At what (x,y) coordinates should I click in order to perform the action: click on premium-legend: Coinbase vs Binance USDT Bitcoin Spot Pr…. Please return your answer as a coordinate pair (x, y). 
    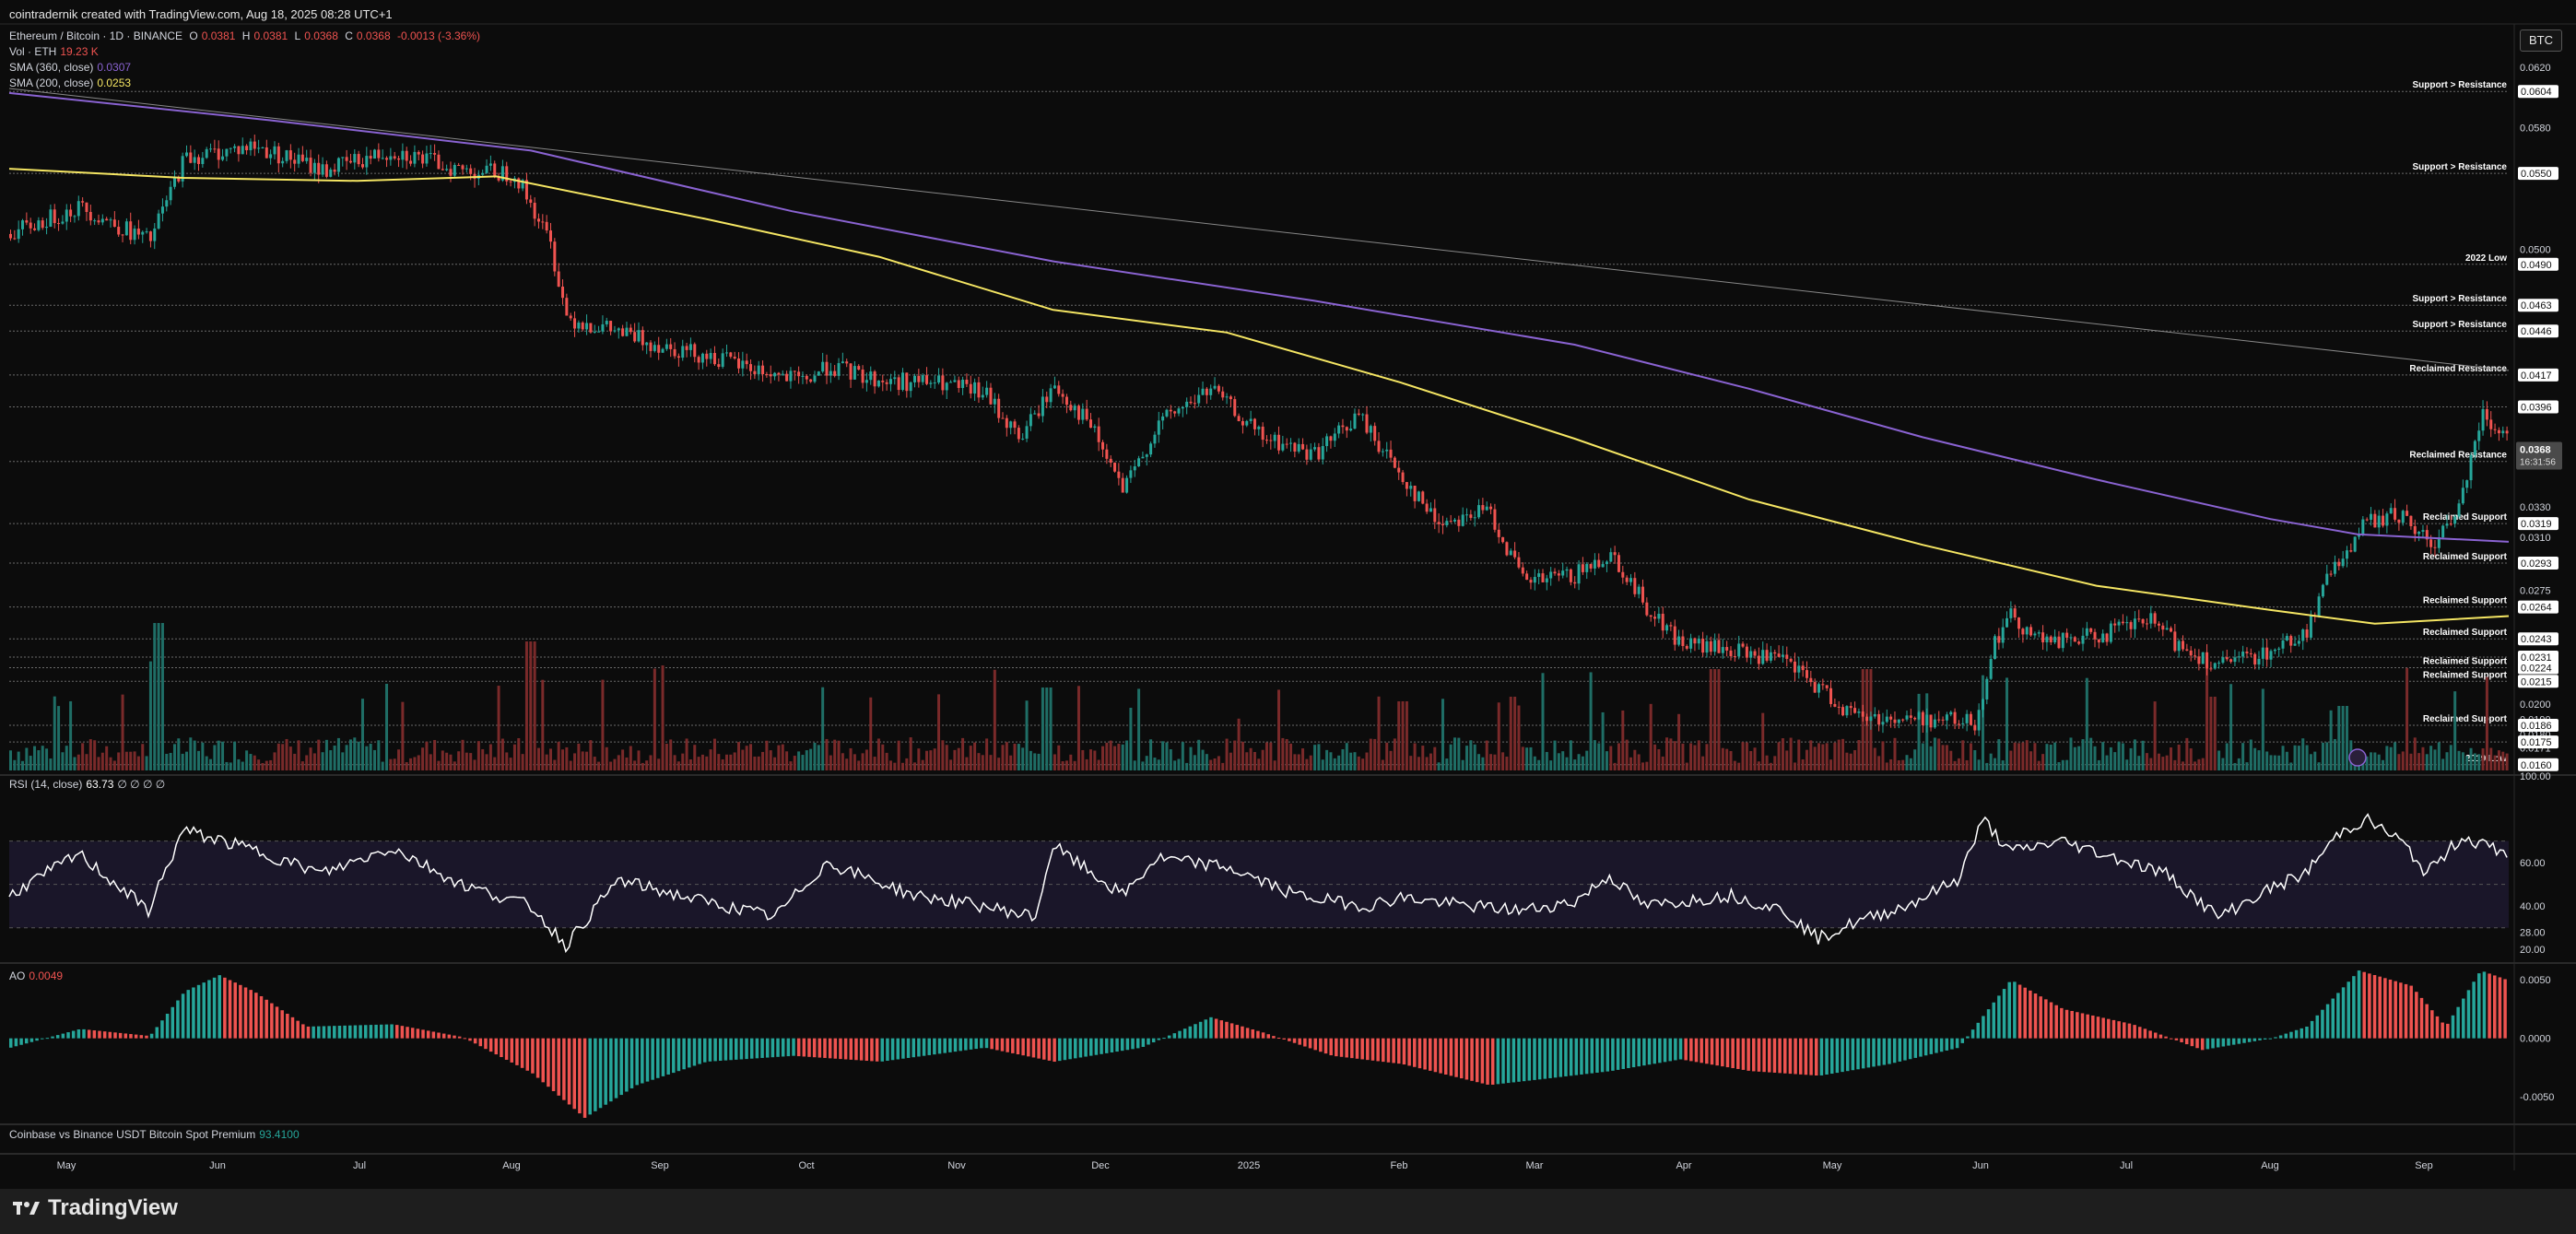
    Looking at the image, I should click on (156, 1134).